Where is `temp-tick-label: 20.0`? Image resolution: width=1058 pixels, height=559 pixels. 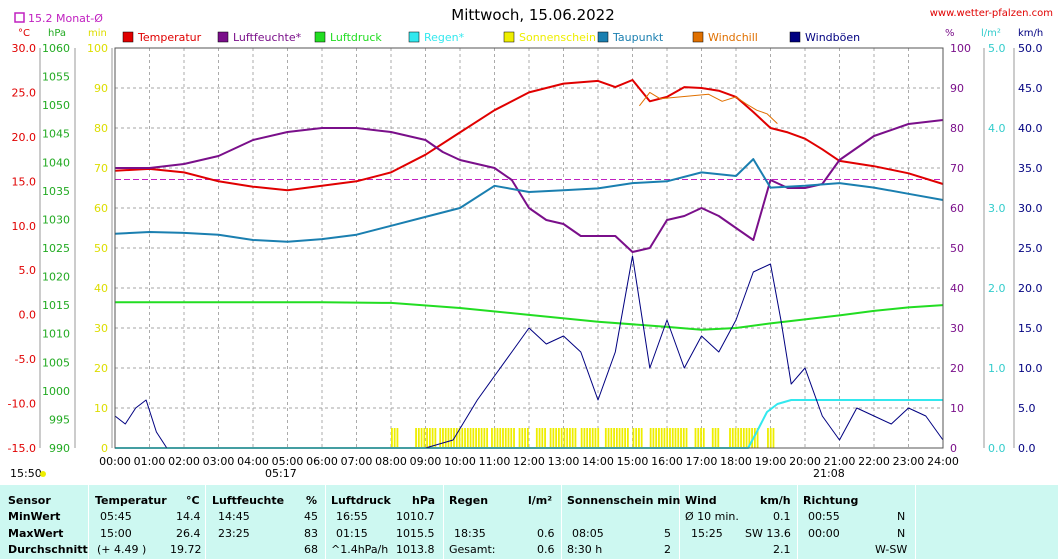
temp-tick-label: 20.0 is located at coordinates (24, 137).